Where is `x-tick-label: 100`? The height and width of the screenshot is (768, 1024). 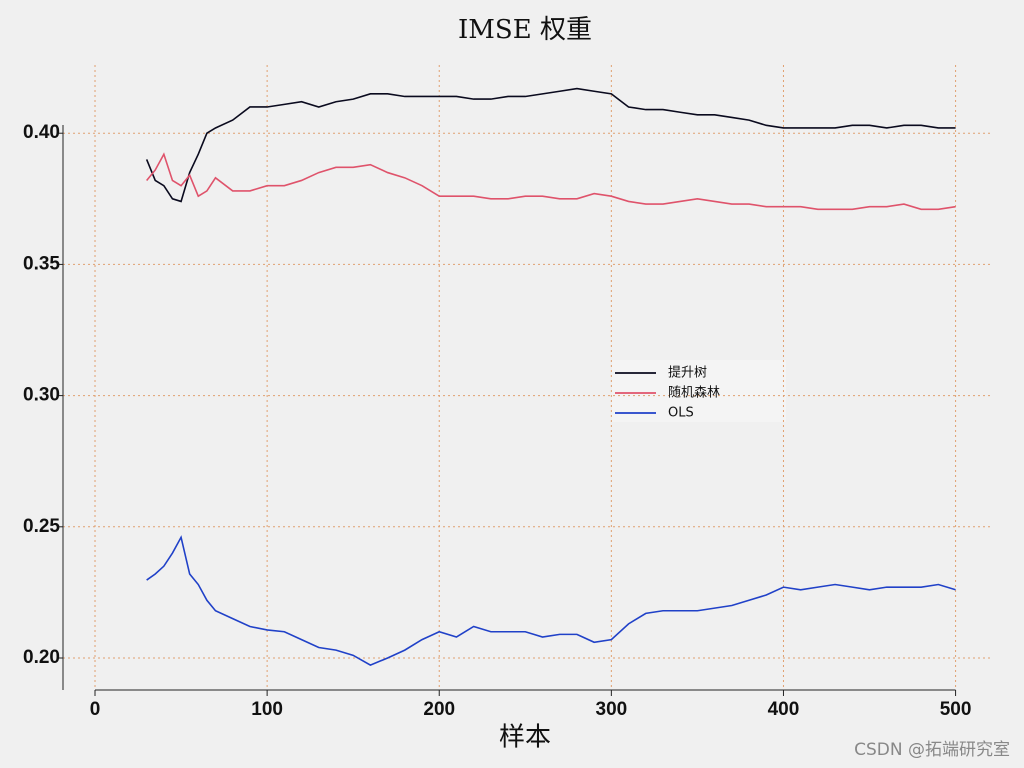 x-tick-label: 100 is located at coordinates (267, 709).